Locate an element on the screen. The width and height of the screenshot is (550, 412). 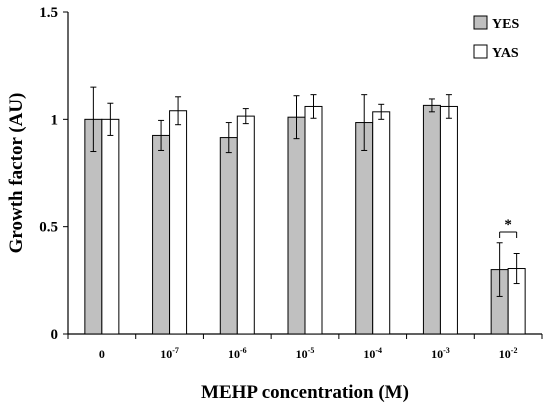
x-tick-exponent: -6 is located at coordinates (243, 350).